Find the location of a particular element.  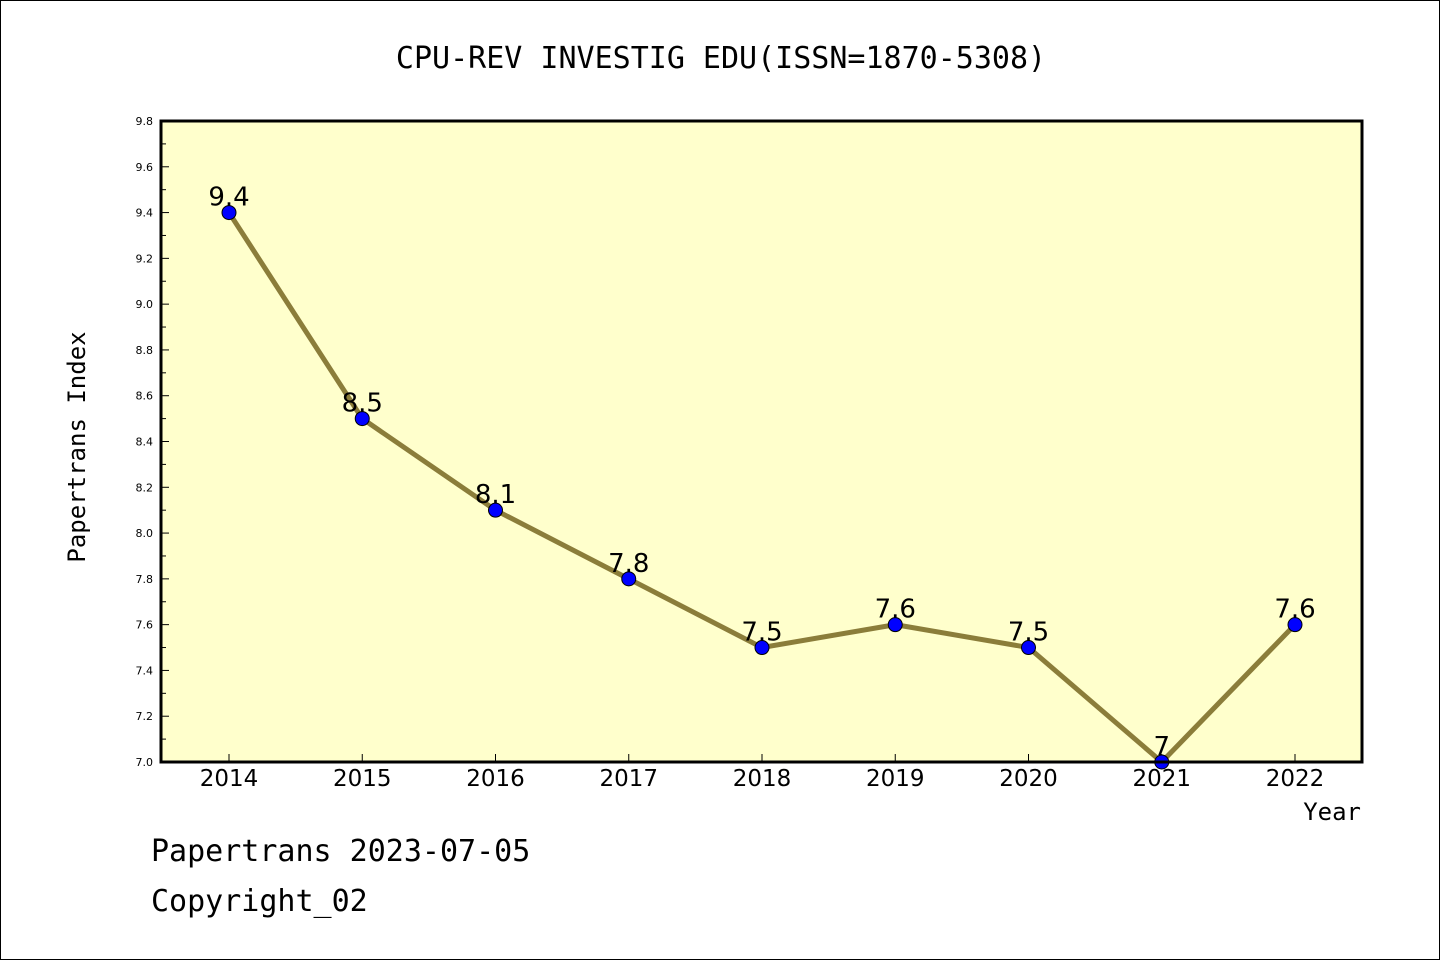

x-axis-title: Year is located at coordinates (1332, 812).